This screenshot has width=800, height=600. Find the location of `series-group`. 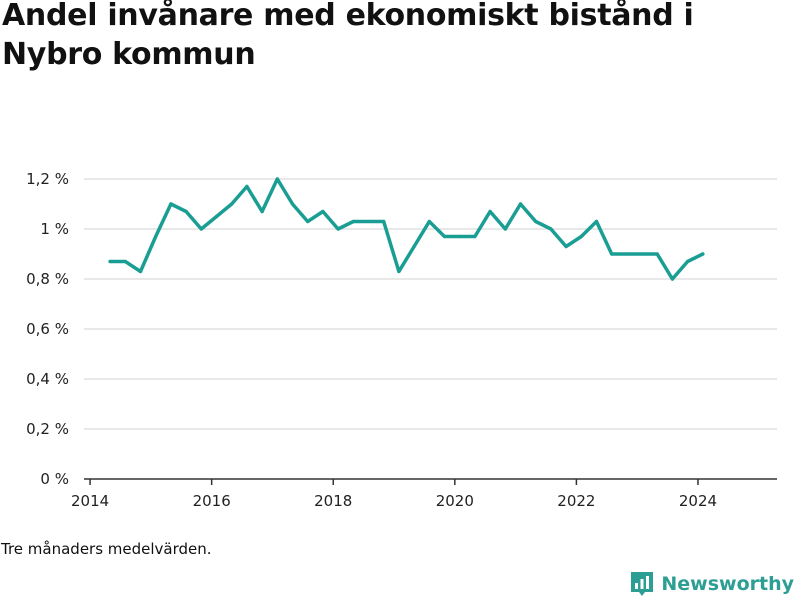

series-group is located at coordinates (406, 229).